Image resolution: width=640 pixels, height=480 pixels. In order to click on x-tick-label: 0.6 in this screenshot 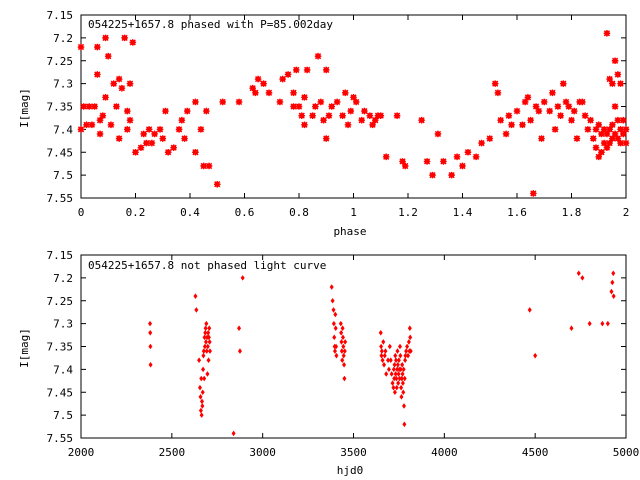, I will do `click(245, 212)`.